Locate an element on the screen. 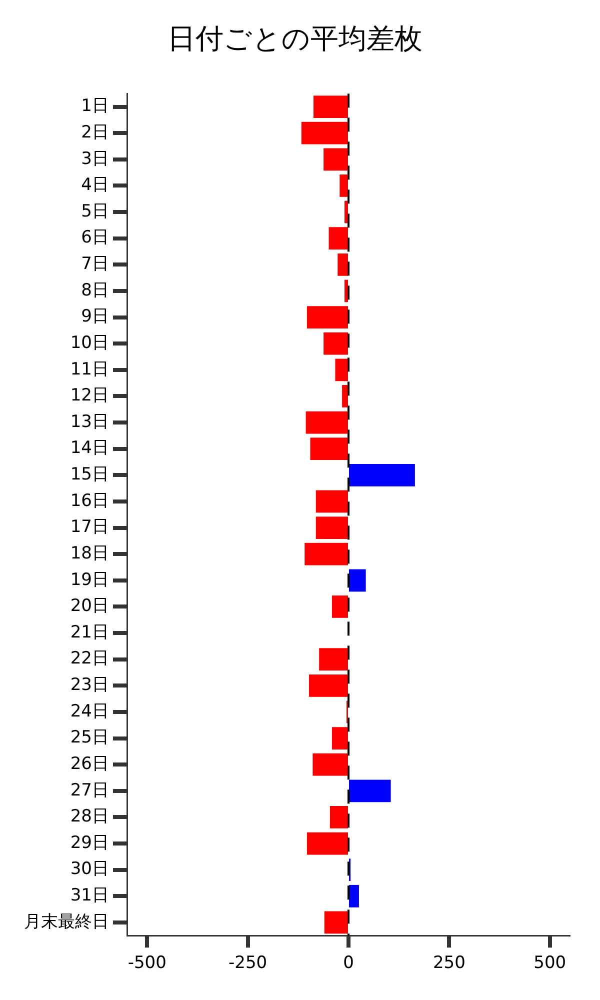 The width and height of the screenshot is (600, 1000). y-tick-label: 18日 is located at coordinates (89, 553).